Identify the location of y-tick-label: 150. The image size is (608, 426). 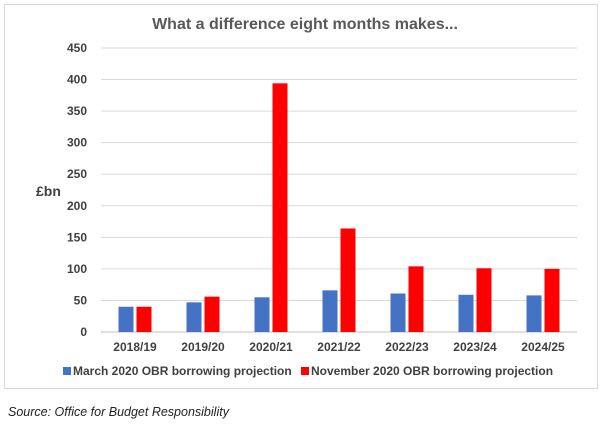
(77, 237).